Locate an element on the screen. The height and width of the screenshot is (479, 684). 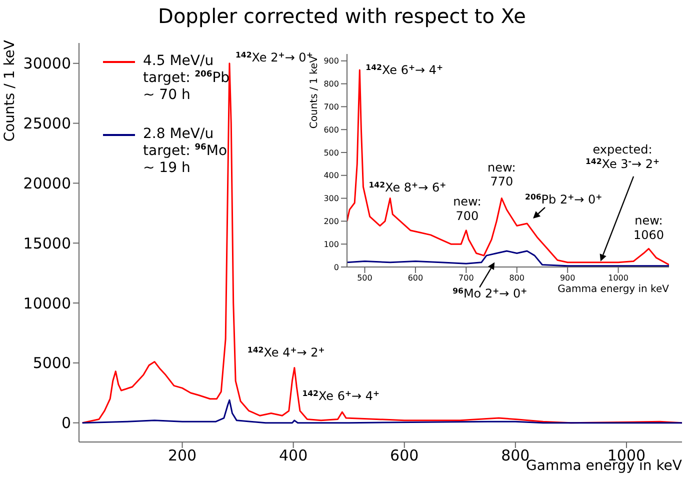
x-tick-label: 200 is located at coordinates (182, 455).